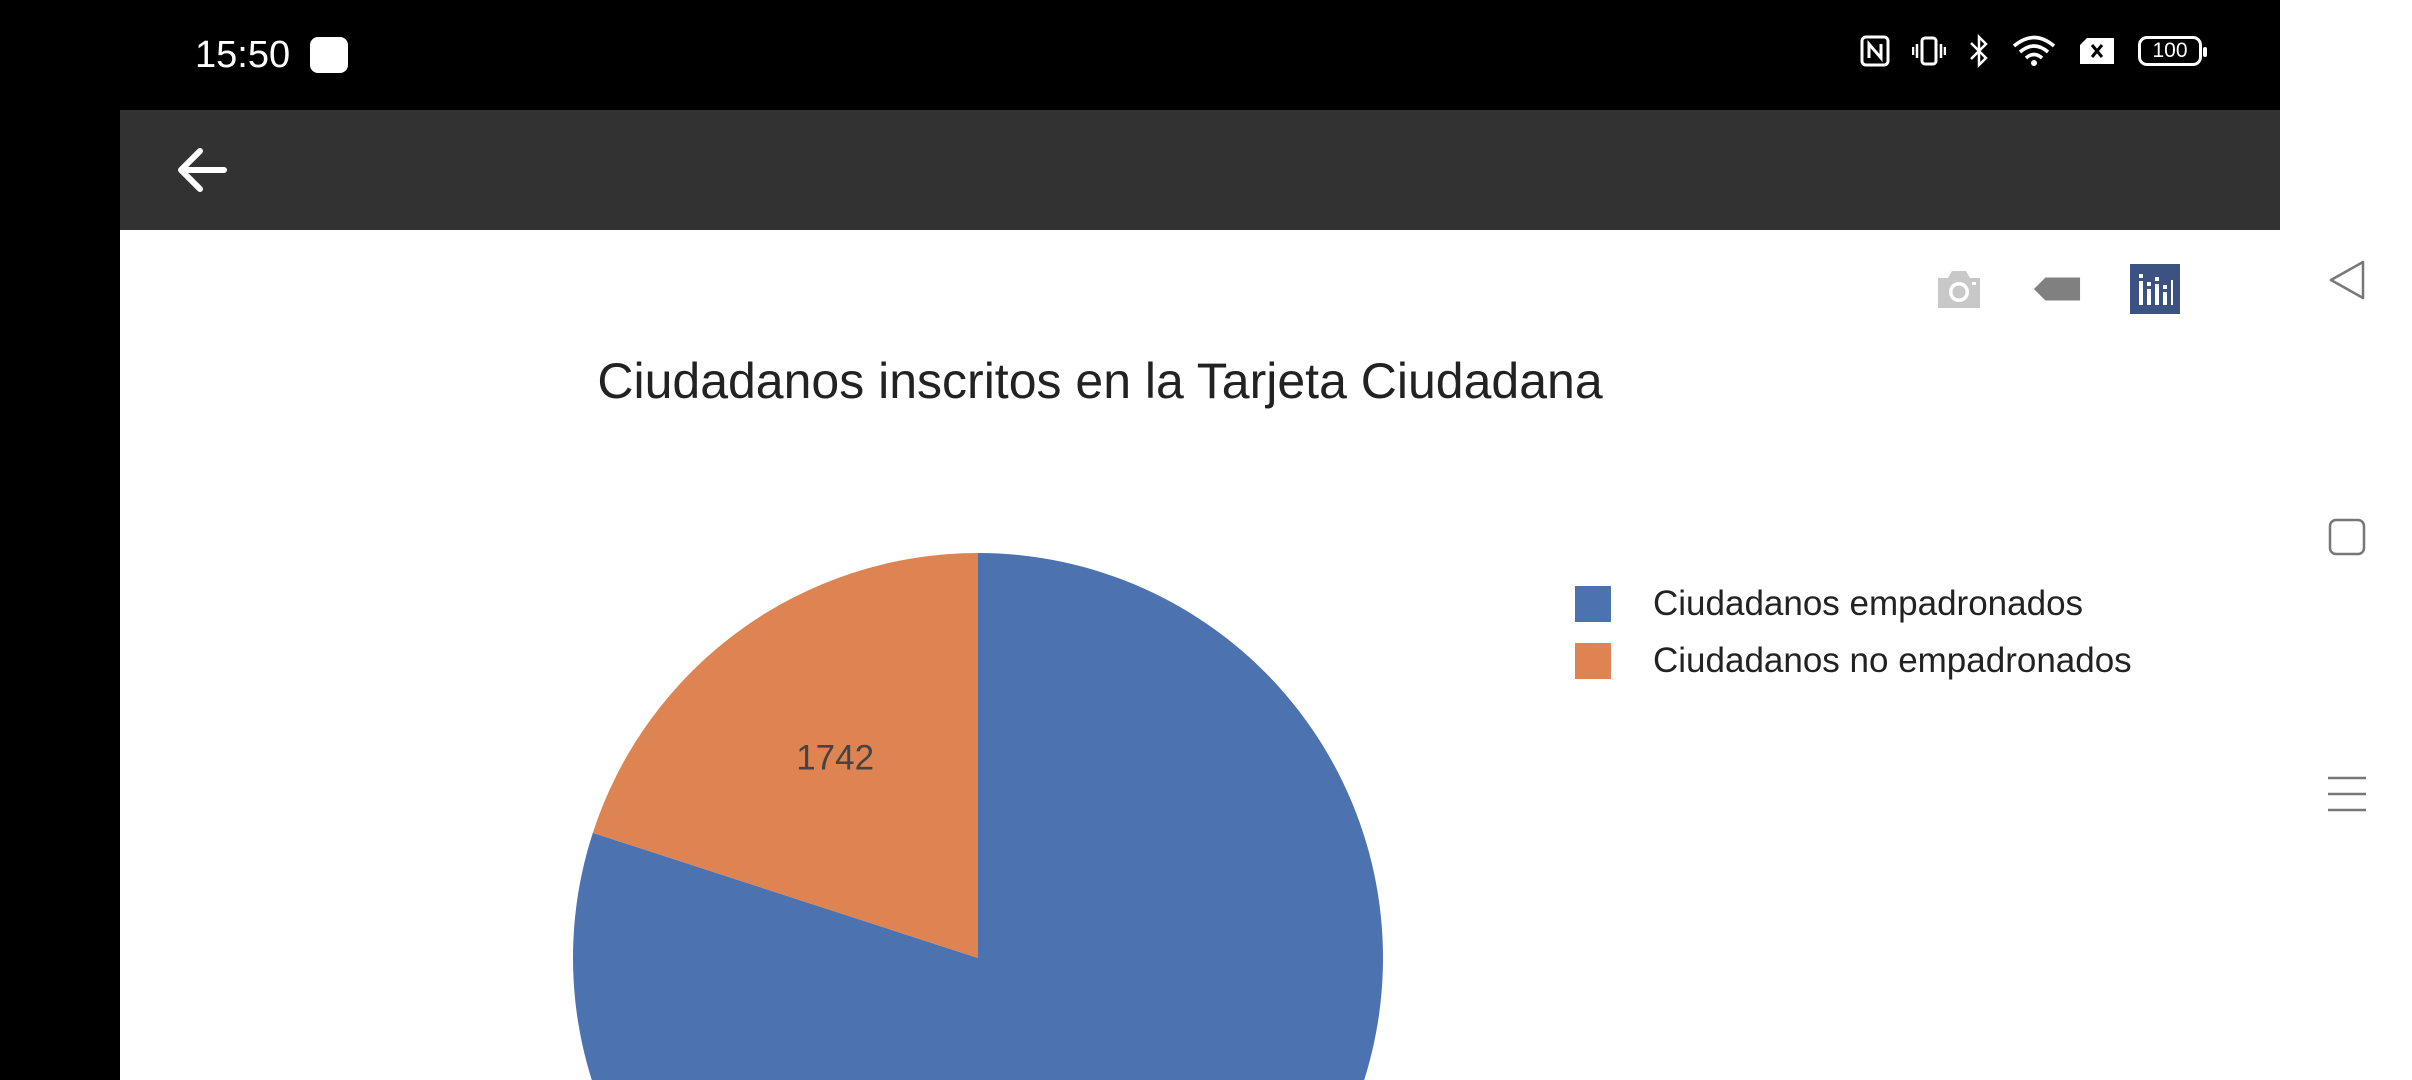 The height and width of the screenshot is (1080, 2412). I want to click on nfc-icon, so click(1875, 51).